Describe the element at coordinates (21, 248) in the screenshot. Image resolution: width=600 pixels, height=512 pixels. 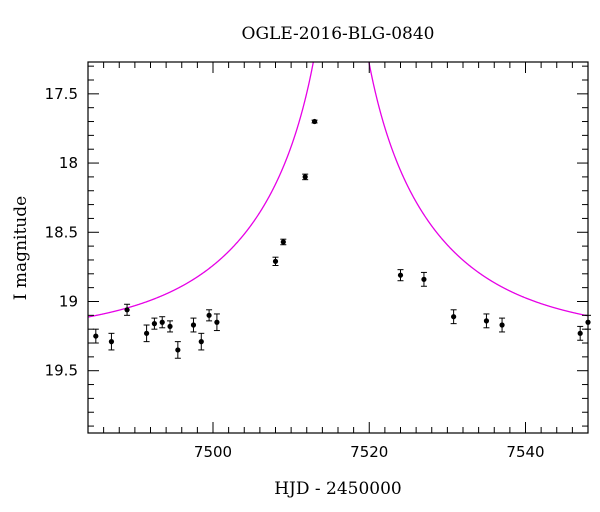
I see `y-axis-label: I magnitude` at that location.